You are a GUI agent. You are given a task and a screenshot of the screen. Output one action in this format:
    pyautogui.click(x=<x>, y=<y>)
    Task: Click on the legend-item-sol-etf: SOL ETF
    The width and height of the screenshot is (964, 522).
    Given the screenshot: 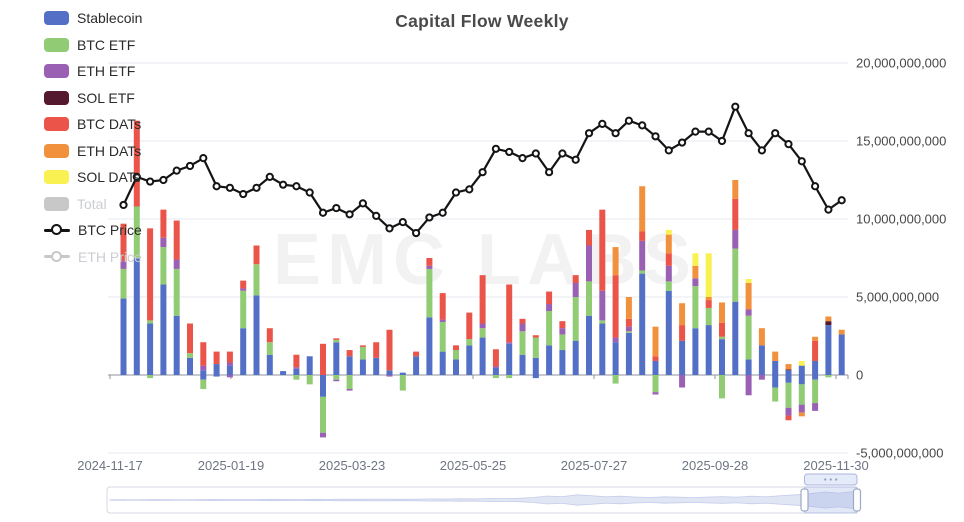 What is the action you would take?
    pyautogui.click(x=93, y=97)
    